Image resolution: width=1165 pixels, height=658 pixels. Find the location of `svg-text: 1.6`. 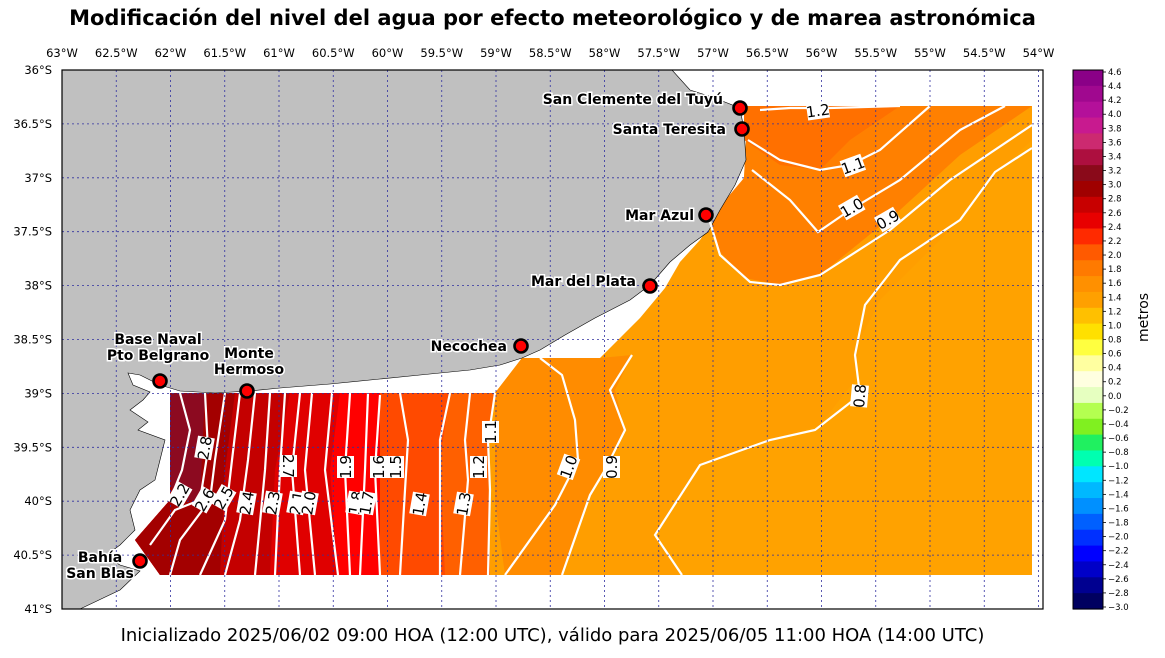

svg-text: 1.6 is located at coordinates (379, 467).